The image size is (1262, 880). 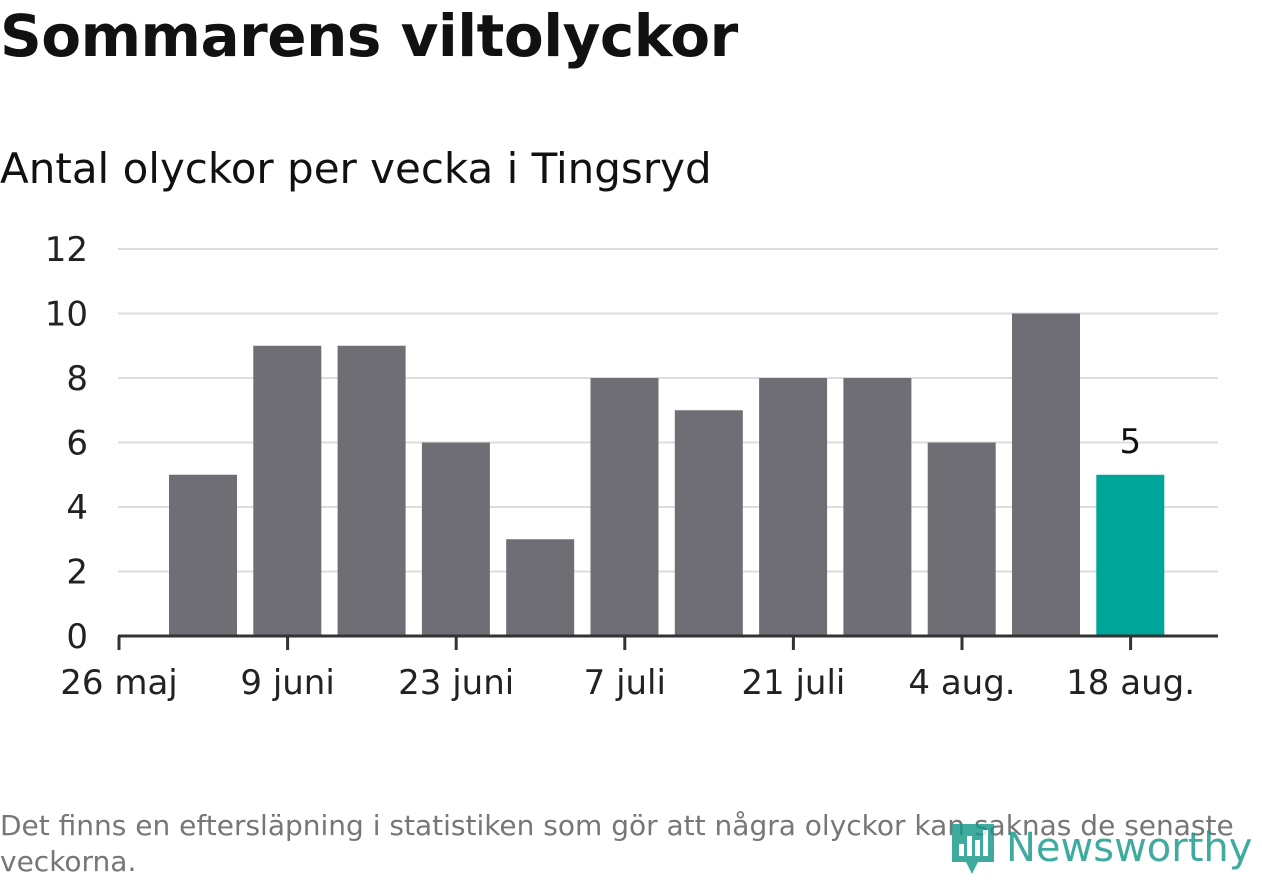 I want to click on y-tick-label: 6, so click(x=77, y=444).